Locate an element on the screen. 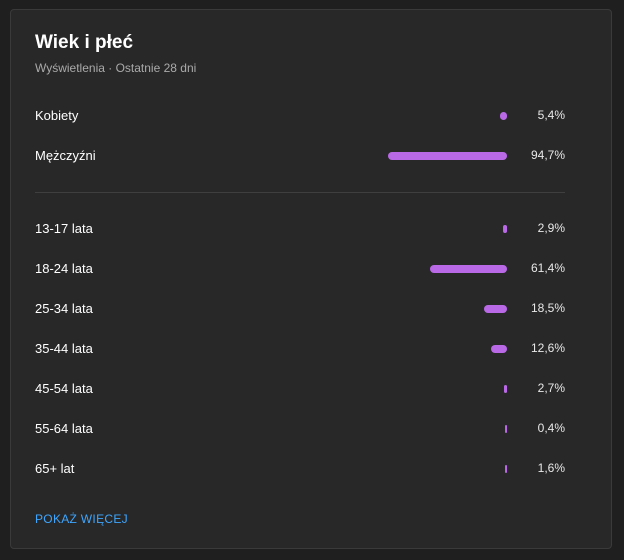 This screenshot has width=624, height=560. percent-value: 94,7% is located at coordinates (547, 155).